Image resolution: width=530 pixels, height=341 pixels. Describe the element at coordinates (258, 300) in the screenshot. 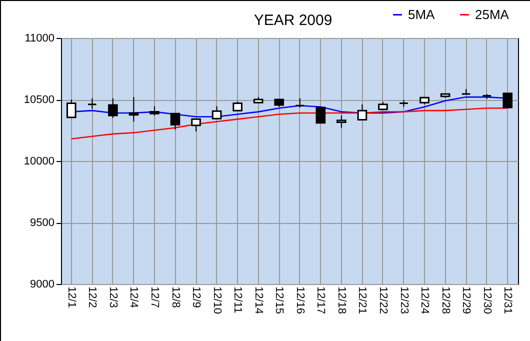

I see `x-tick-label: 12/14` at that location.